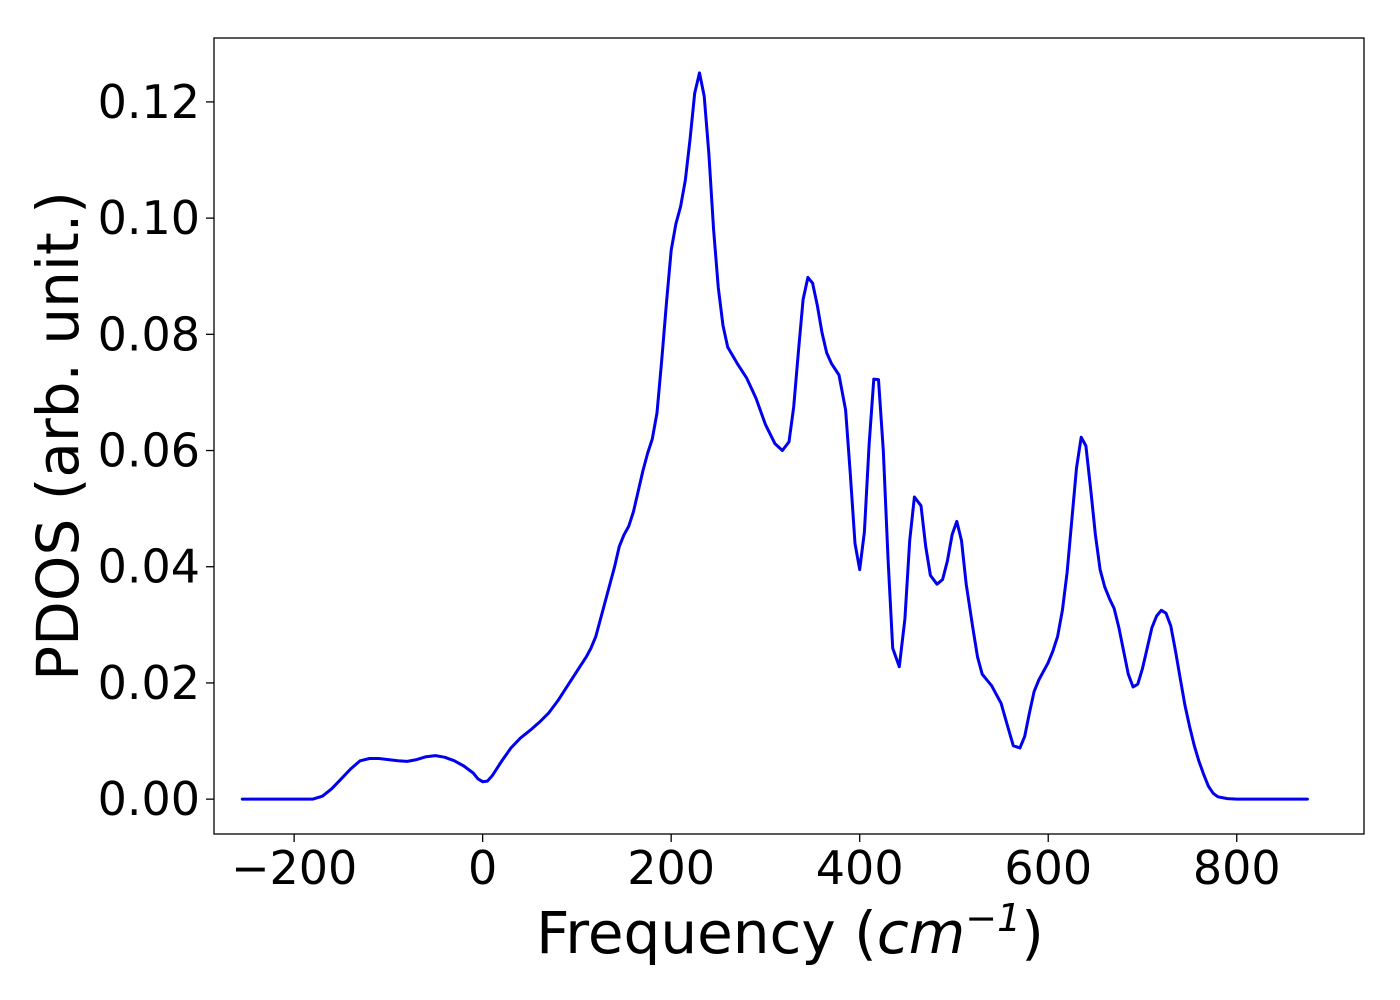 The image size is (1400, 1000). I want to click on x-tick-label: 400, so click(860, 868).